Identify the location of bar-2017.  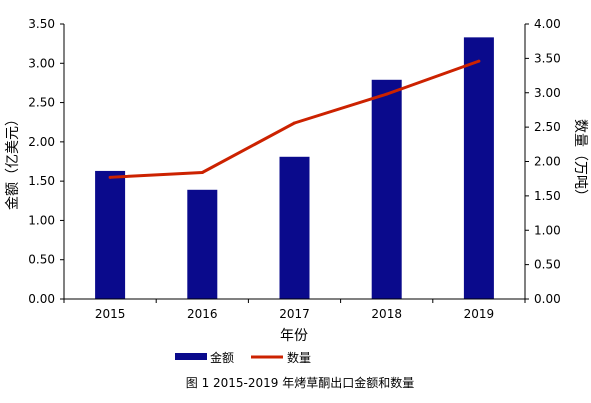
(294, 227).